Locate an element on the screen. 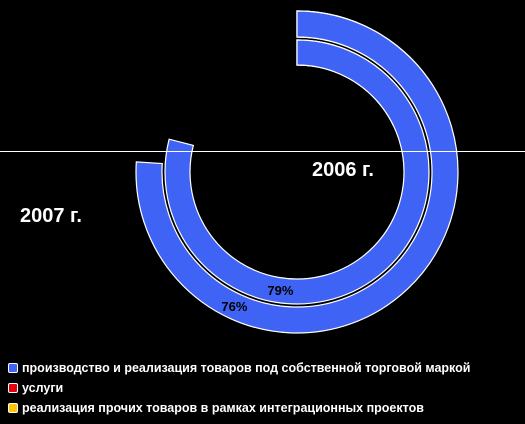 This screenshot has width=525, height=424. legend-item-services: услуги is located at coordinates (239, 388).